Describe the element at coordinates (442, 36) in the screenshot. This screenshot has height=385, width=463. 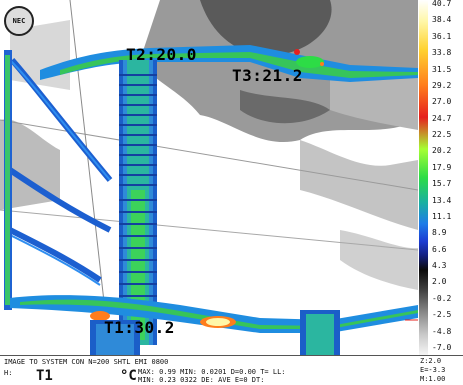
I see `scale-tick: 36.1` at that location.